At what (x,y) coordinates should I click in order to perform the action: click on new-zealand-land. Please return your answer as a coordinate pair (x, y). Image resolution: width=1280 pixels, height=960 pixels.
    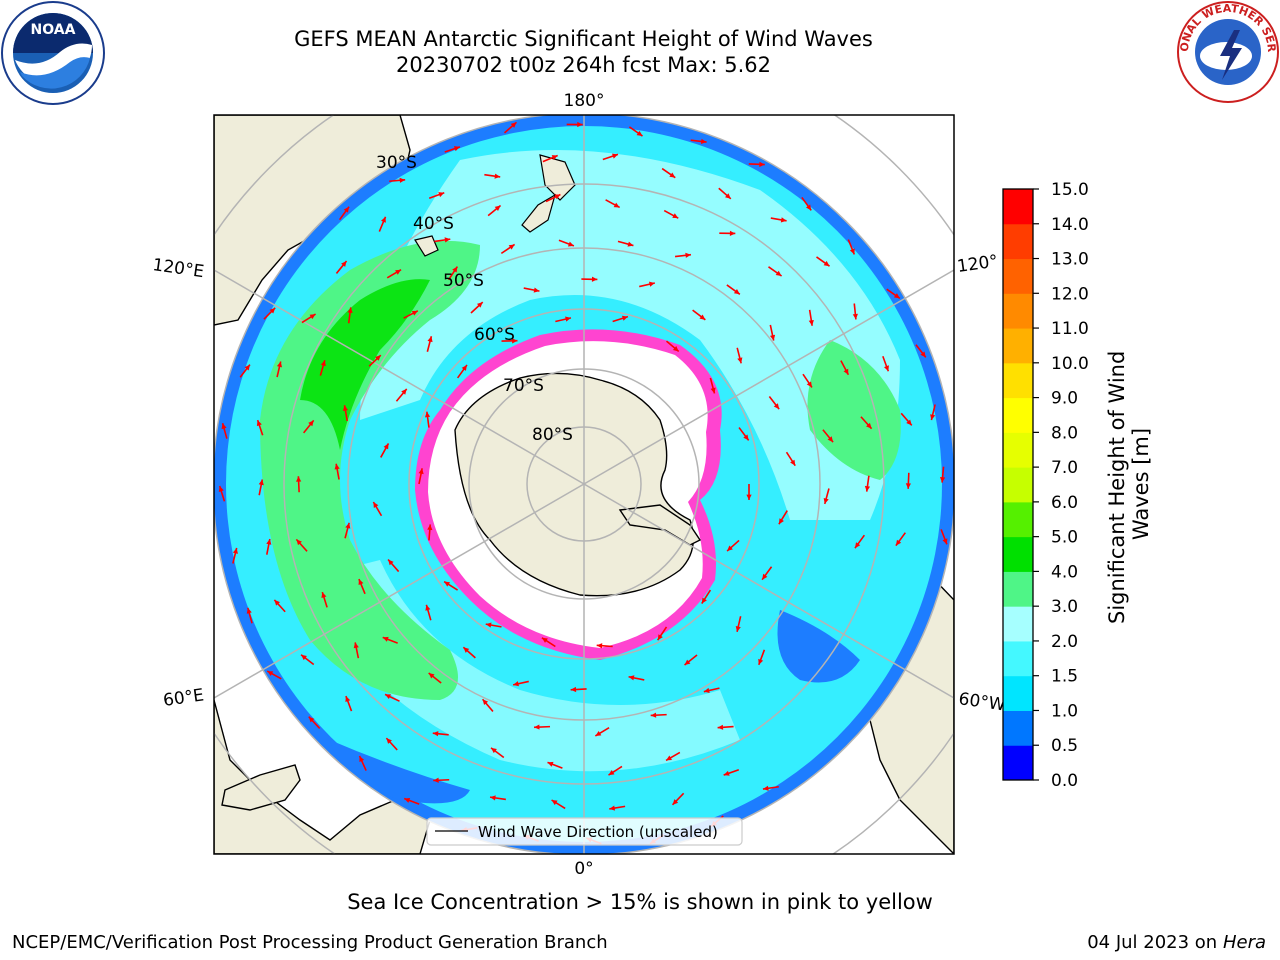
    Looking at the image, I should click on (557, 177).